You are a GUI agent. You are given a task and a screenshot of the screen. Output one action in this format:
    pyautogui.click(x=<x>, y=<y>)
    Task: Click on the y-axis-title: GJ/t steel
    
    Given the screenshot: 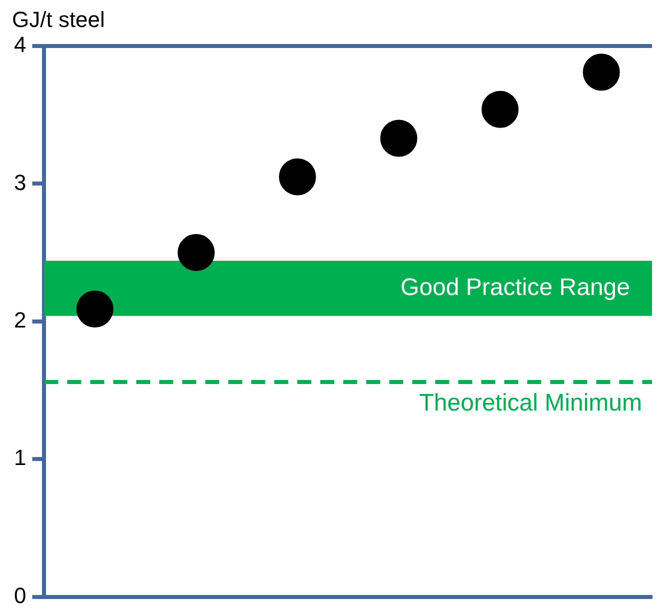 What is the action you would take?
    pyautogui.click(x=58, y=19)
    